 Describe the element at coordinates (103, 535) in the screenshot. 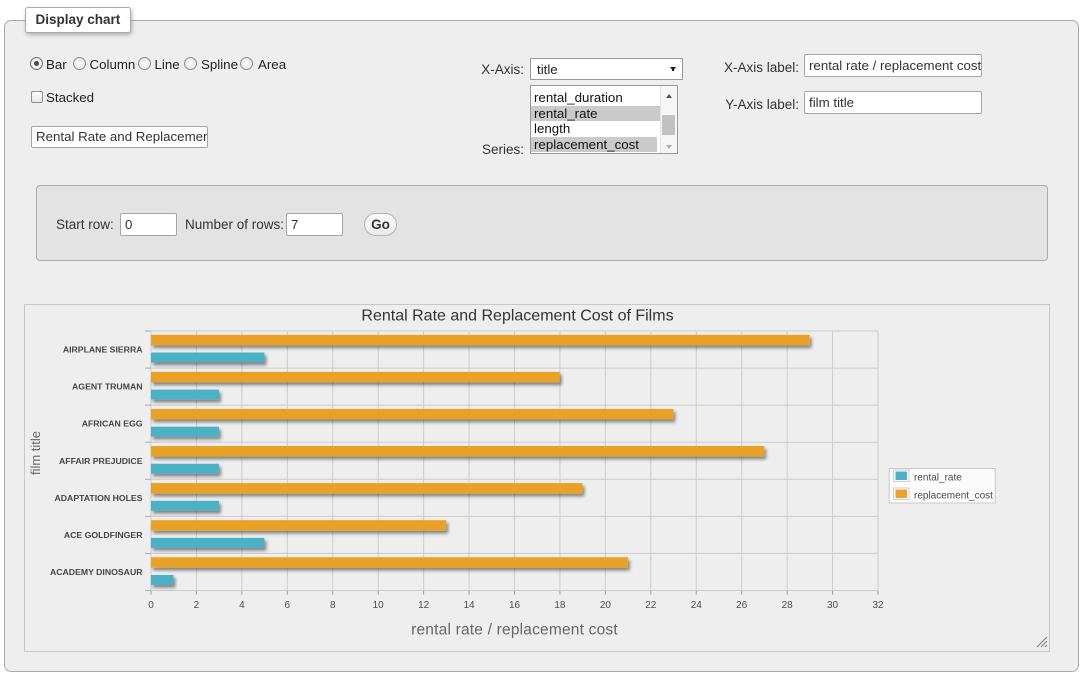

I see `svg-text: ACE GOLDFINGER` at that location.